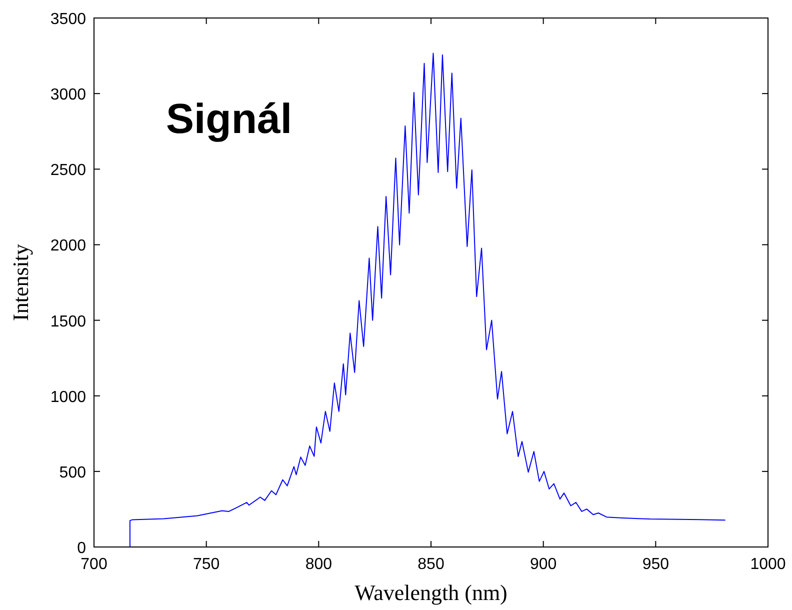  I want to click on y-tick-label: 1500, so click(68, 321).